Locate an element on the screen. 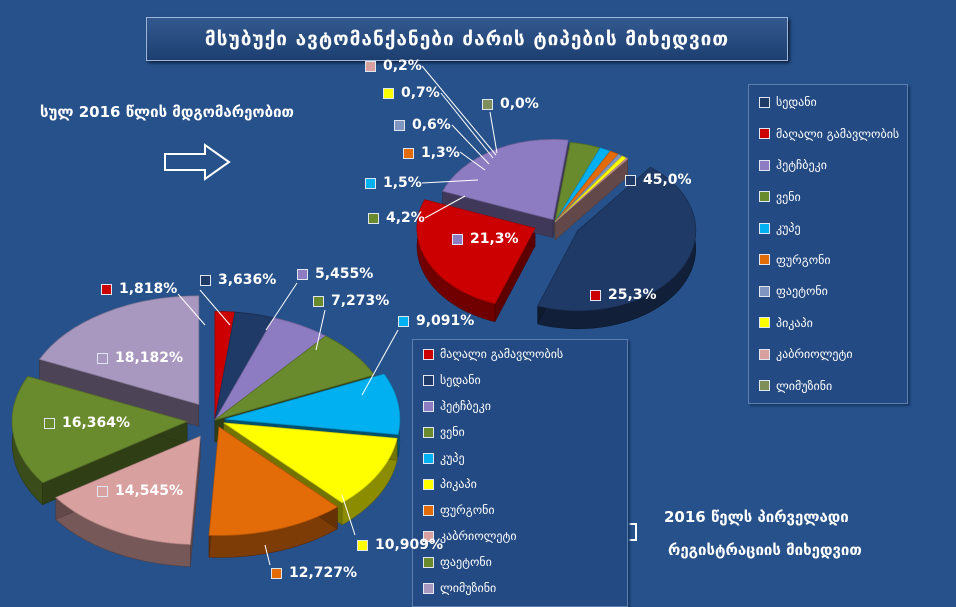 This screenshot has width=956, height=607. legend1-item-9: ლიმუზინი is located at coordinates (795, 386).